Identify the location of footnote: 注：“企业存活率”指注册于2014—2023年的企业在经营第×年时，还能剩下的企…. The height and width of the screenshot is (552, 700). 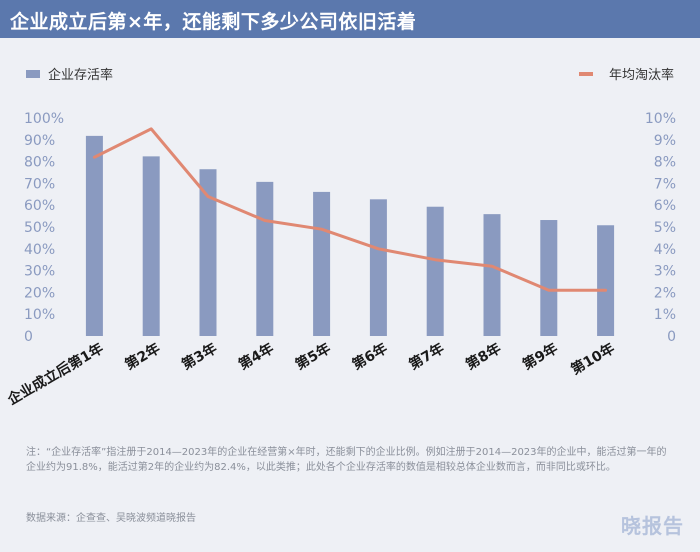
(346, 460).